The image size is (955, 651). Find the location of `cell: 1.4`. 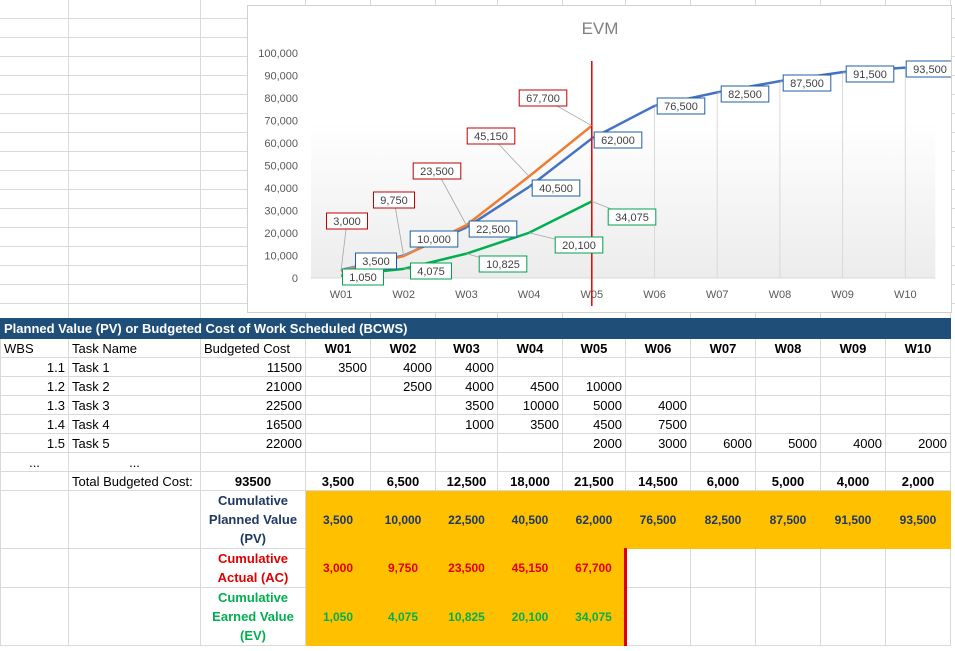

cell: 1.4 is located at coordinates (34, 424).